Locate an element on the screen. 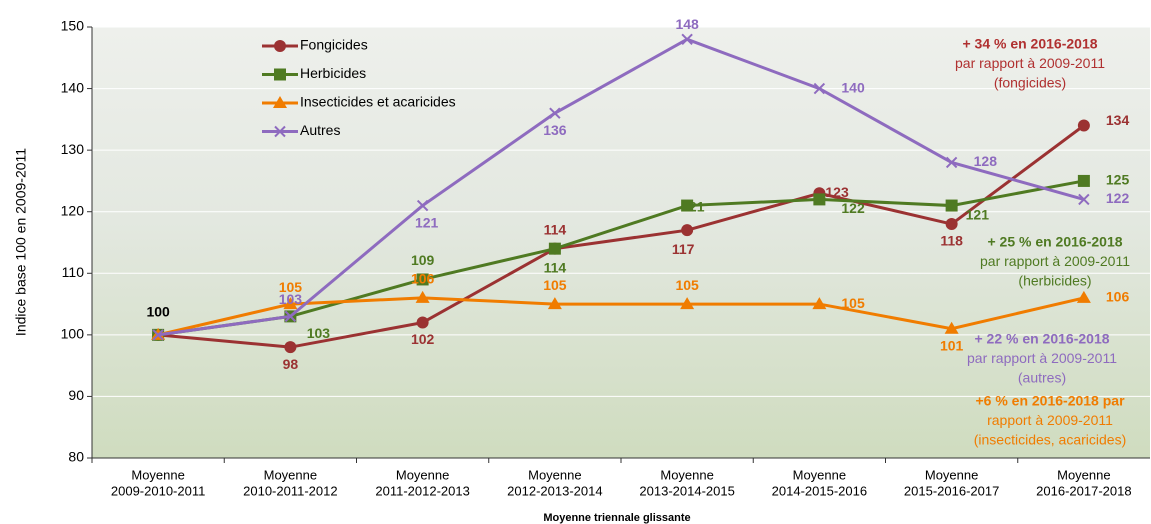 Image resolution: width=1151 pixels, height=524 pixels. annotation: (autres) is located at coordinates (1042, 378).